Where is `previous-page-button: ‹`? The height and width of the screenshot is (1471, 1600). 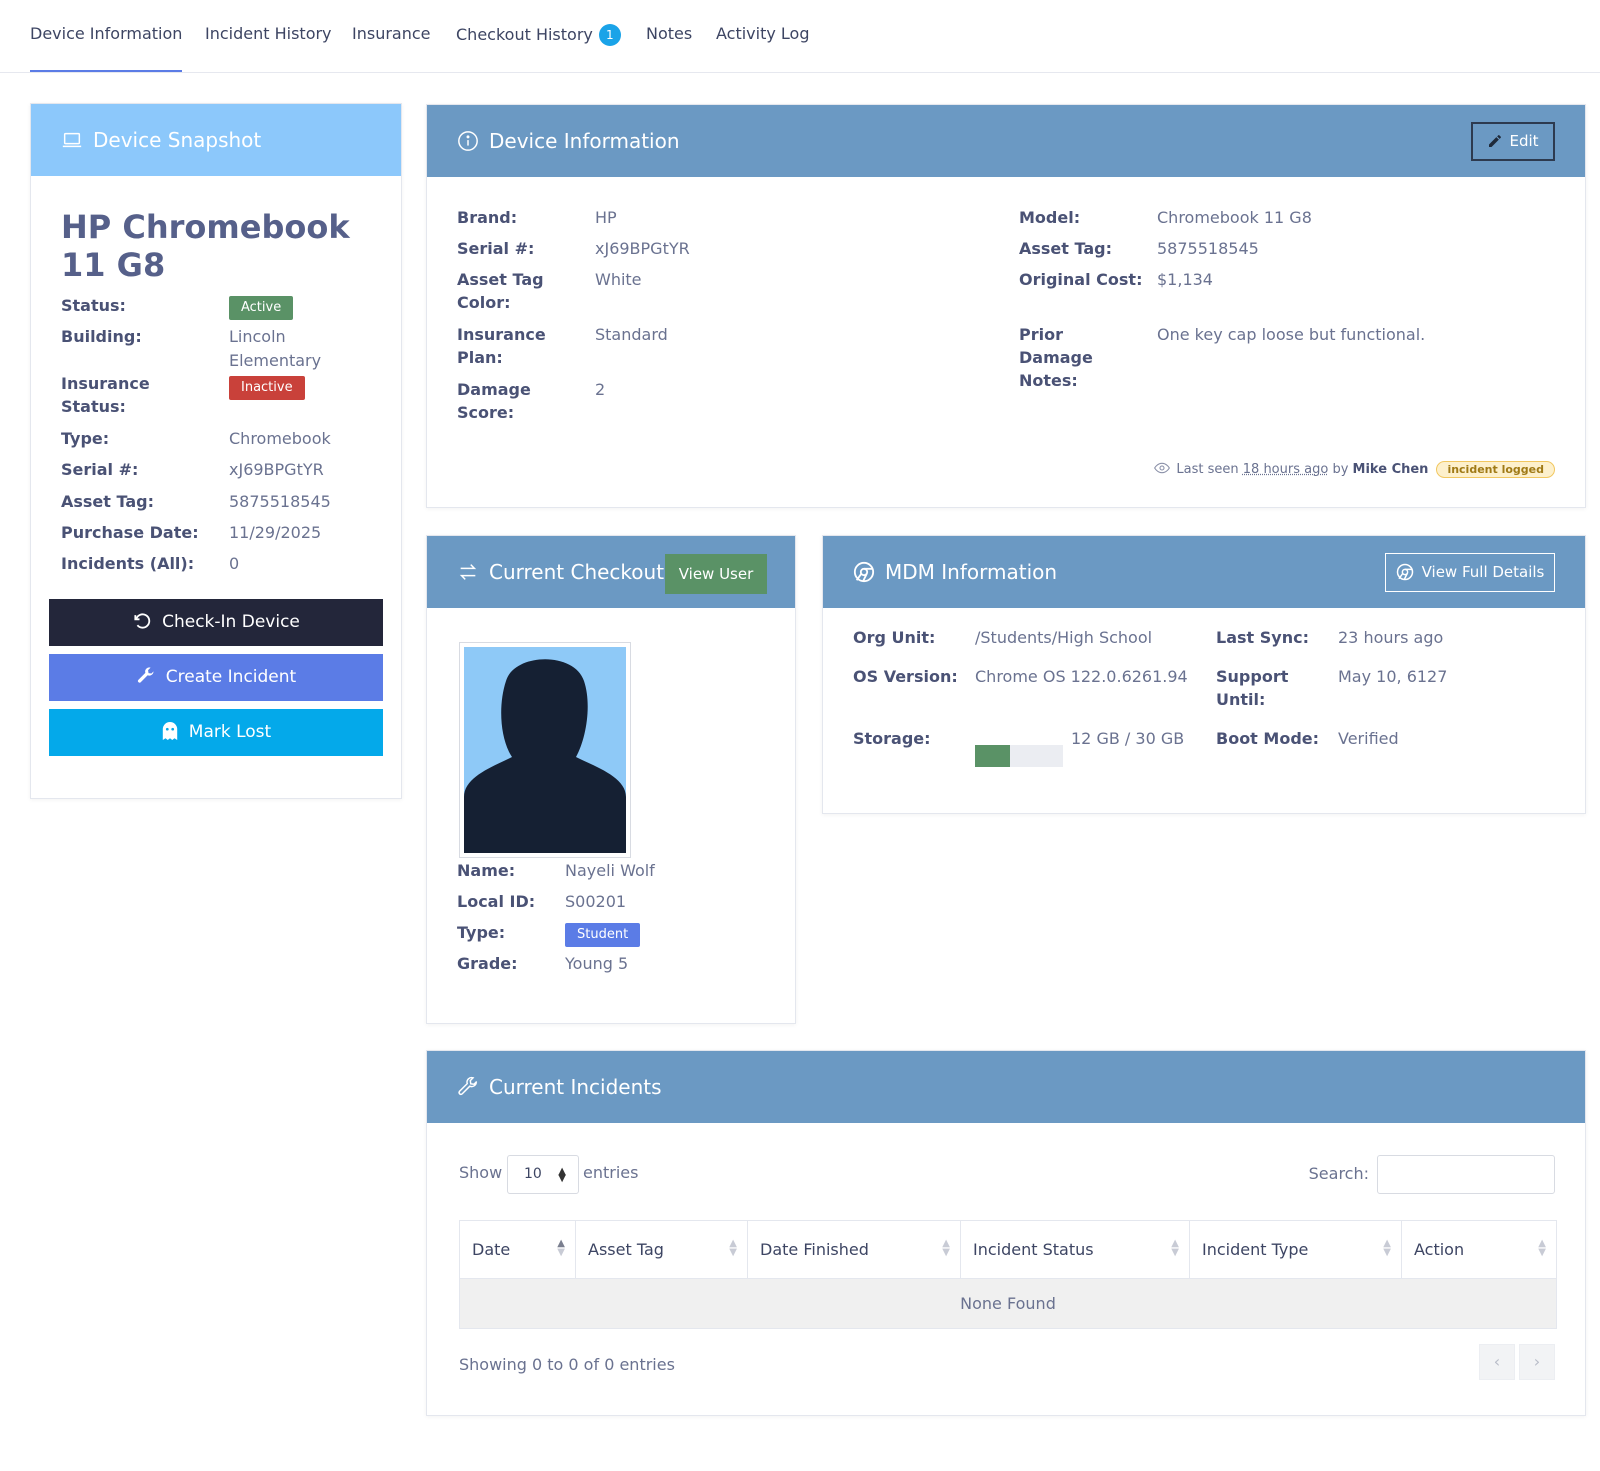
previous-page-button: ‹ is located at coordinates (1497, 1362).